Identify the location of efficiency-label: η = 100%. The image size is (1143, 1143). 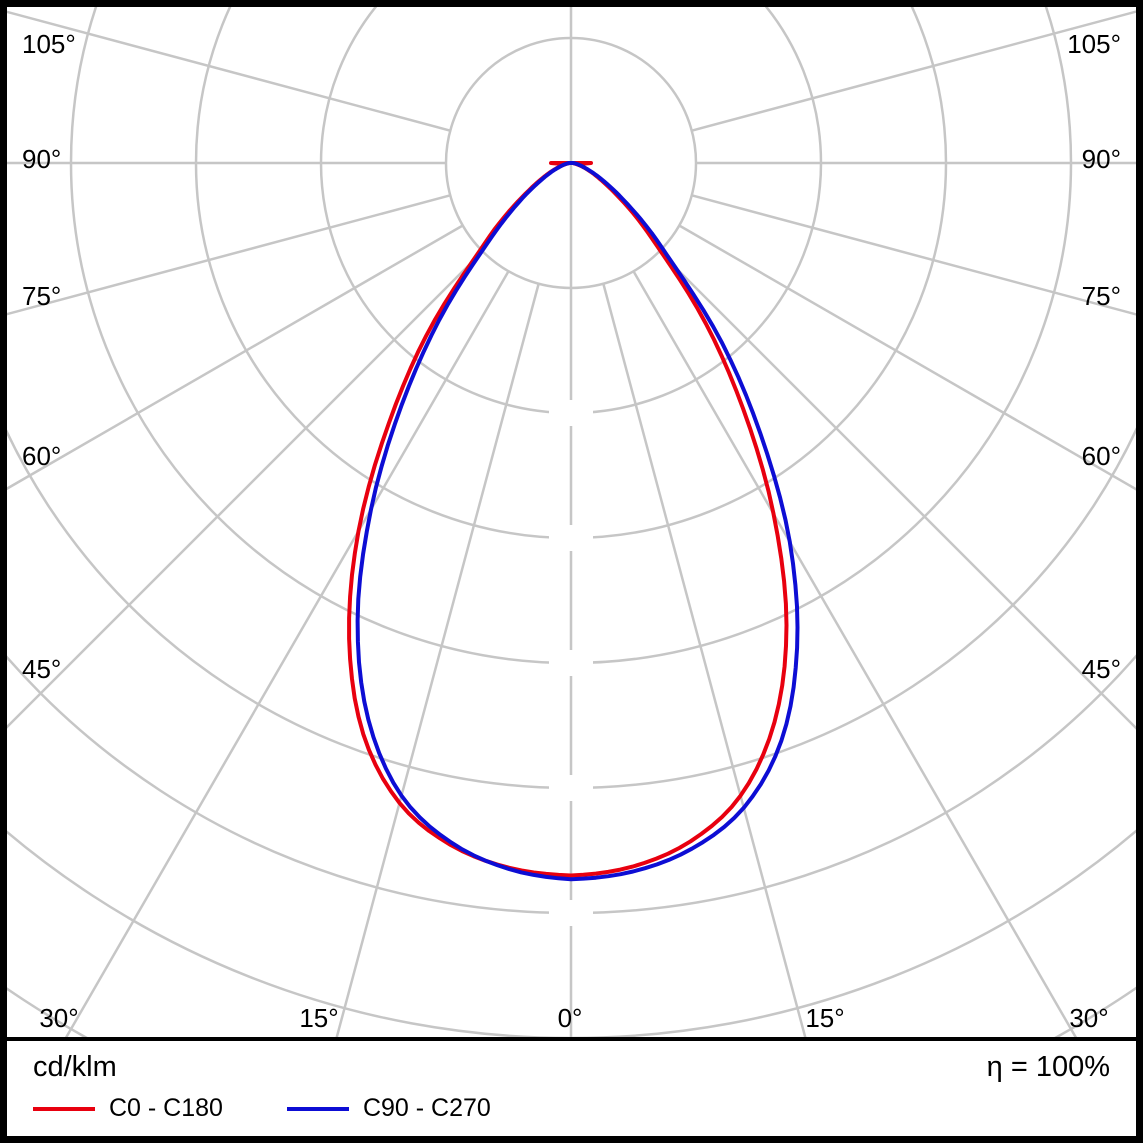
(1048, 1067).